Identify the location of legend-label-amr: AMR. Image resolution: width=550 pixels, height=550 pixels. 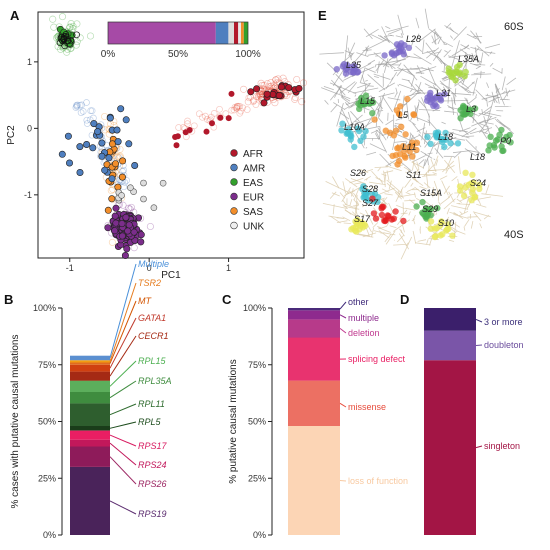
(254, 169).